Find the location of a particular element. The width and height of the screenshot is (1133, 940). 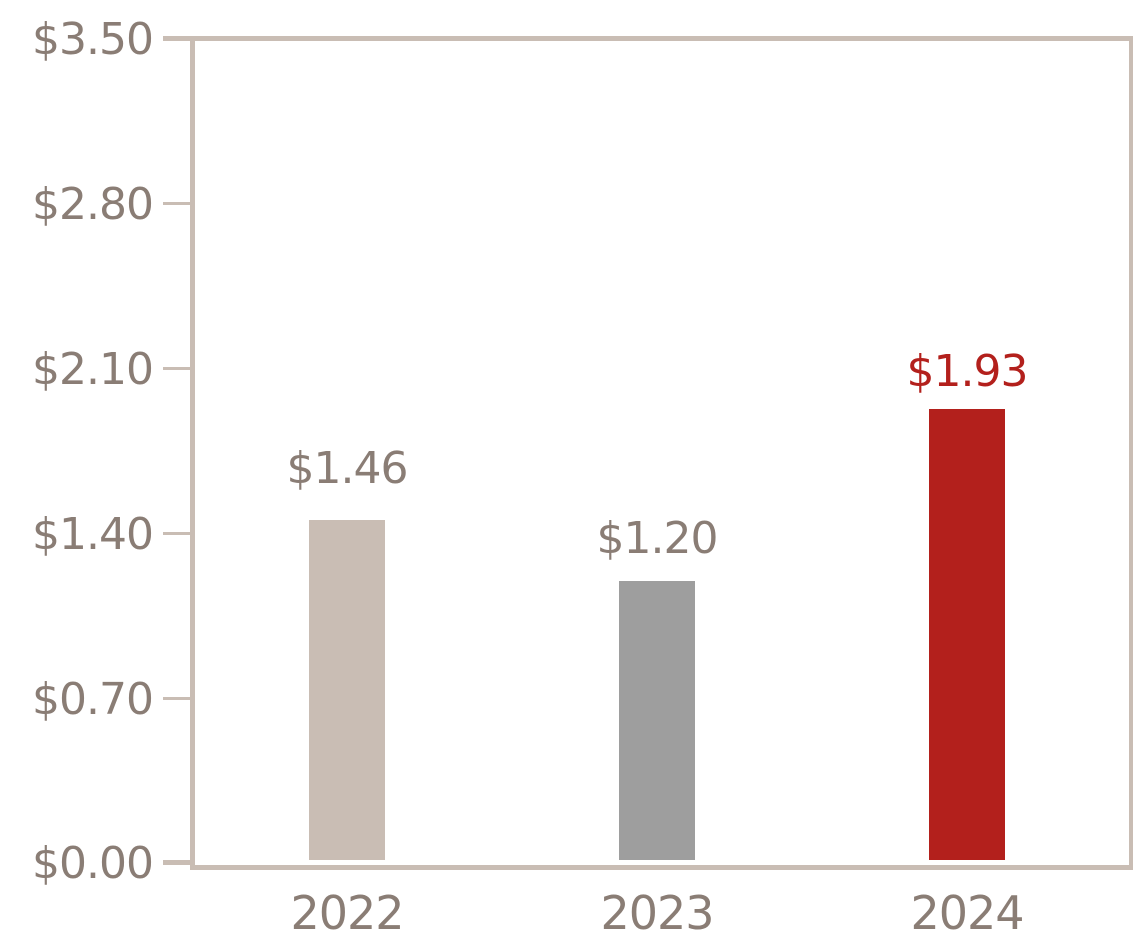

y-axis-label: $1.40 is located at coordinates (93, 534).